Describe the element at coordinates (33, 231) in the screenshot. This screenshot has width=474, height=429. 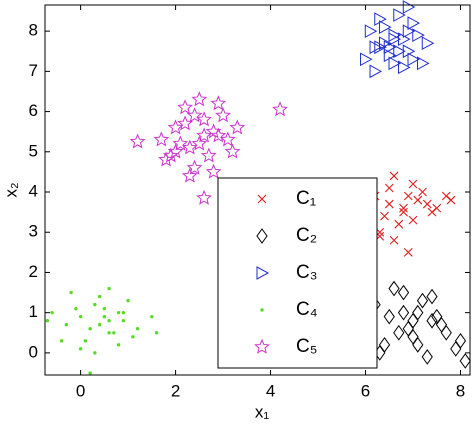
I see `y-tick-label: 3` at that location.